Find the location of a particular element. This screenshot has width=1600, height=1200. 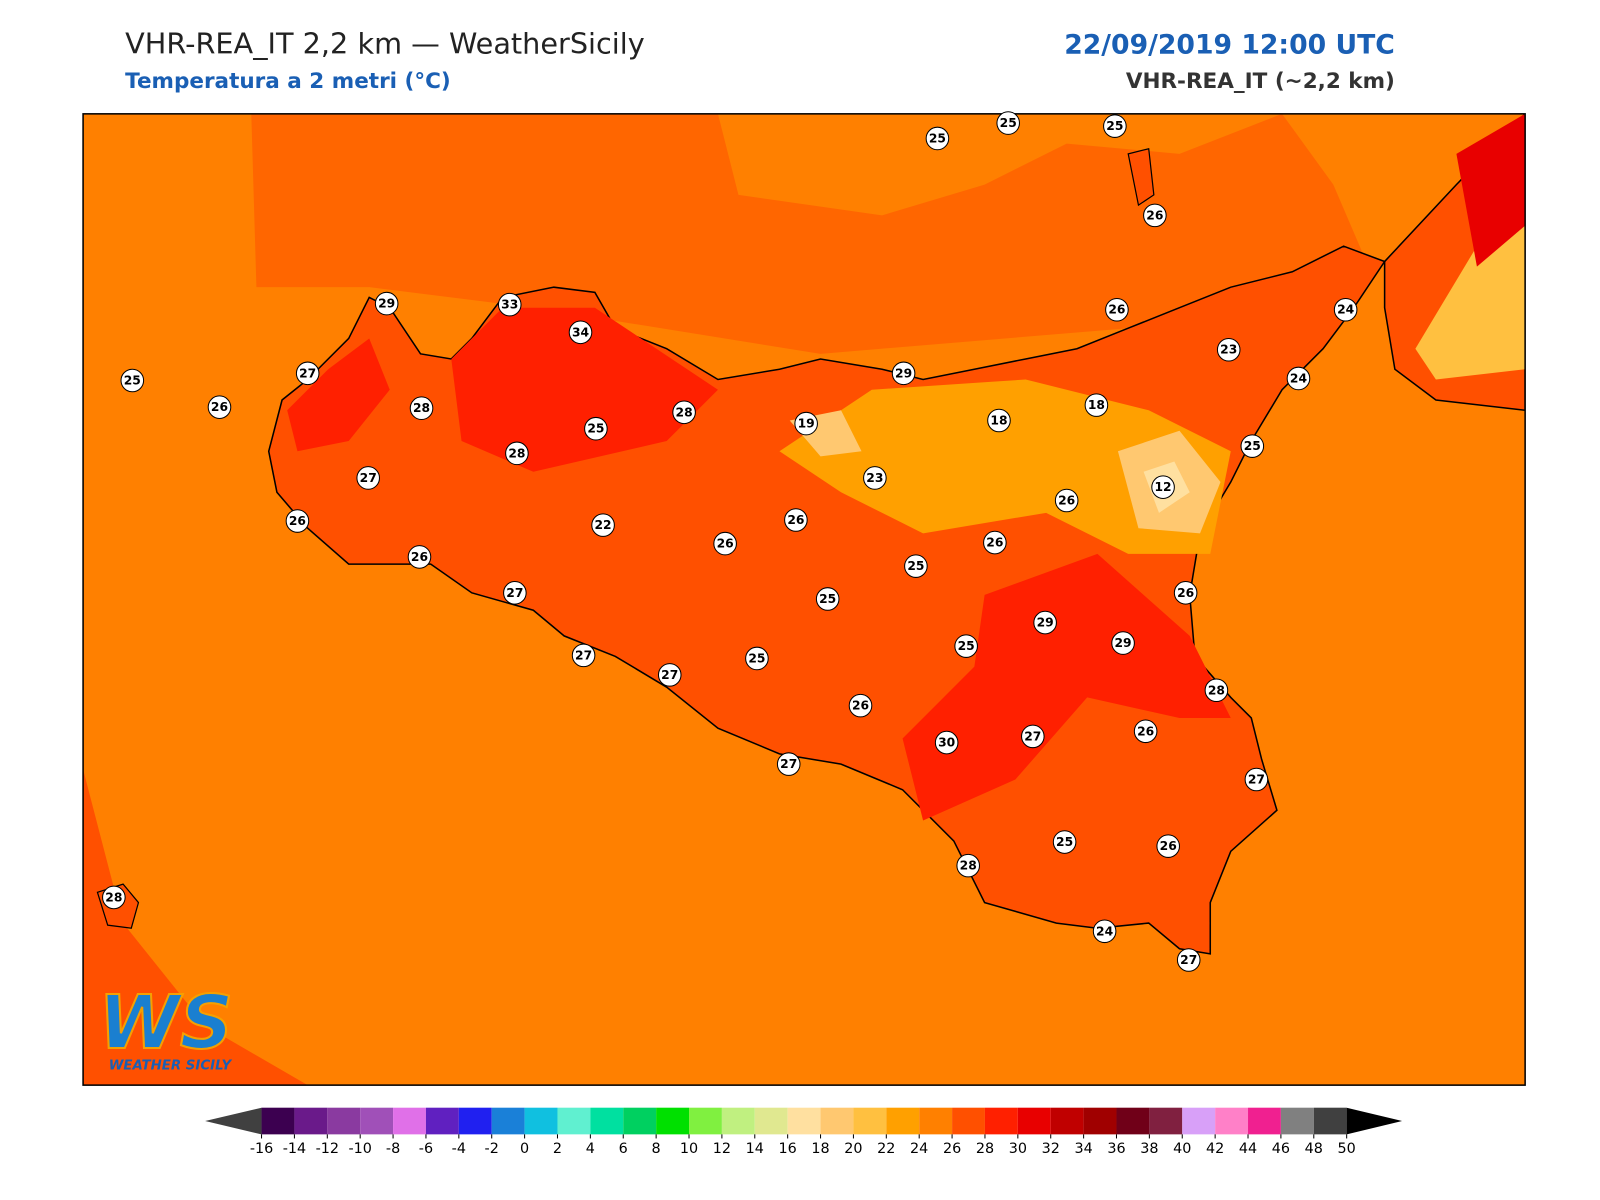

station-value: 34 is located at coordinates (580, 332).